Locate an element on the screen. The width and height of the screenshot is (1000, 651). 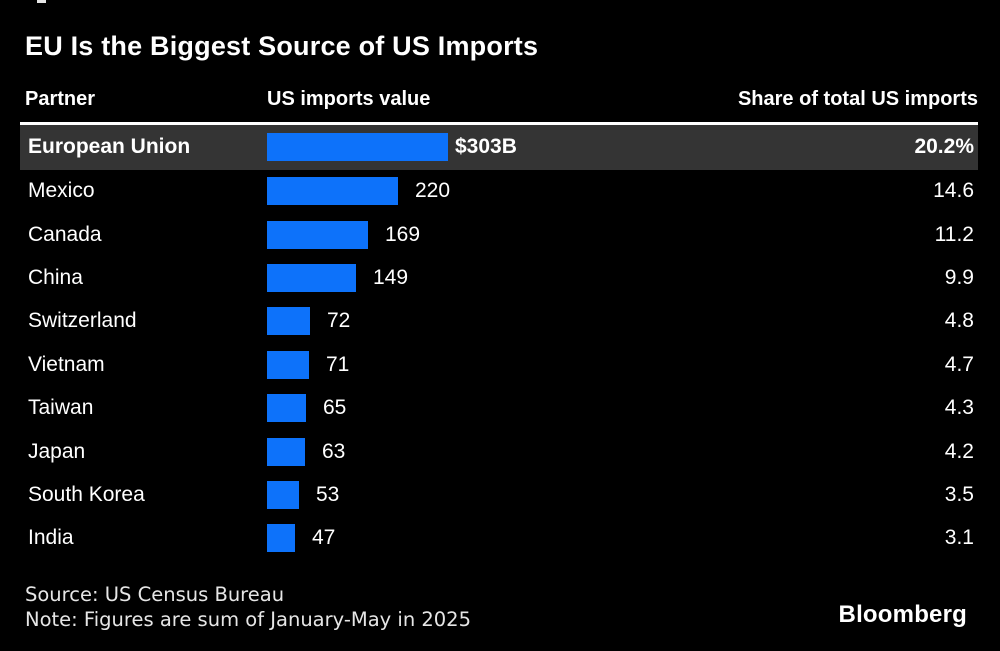
value-label: 169 is located at coordinates (403, 234).